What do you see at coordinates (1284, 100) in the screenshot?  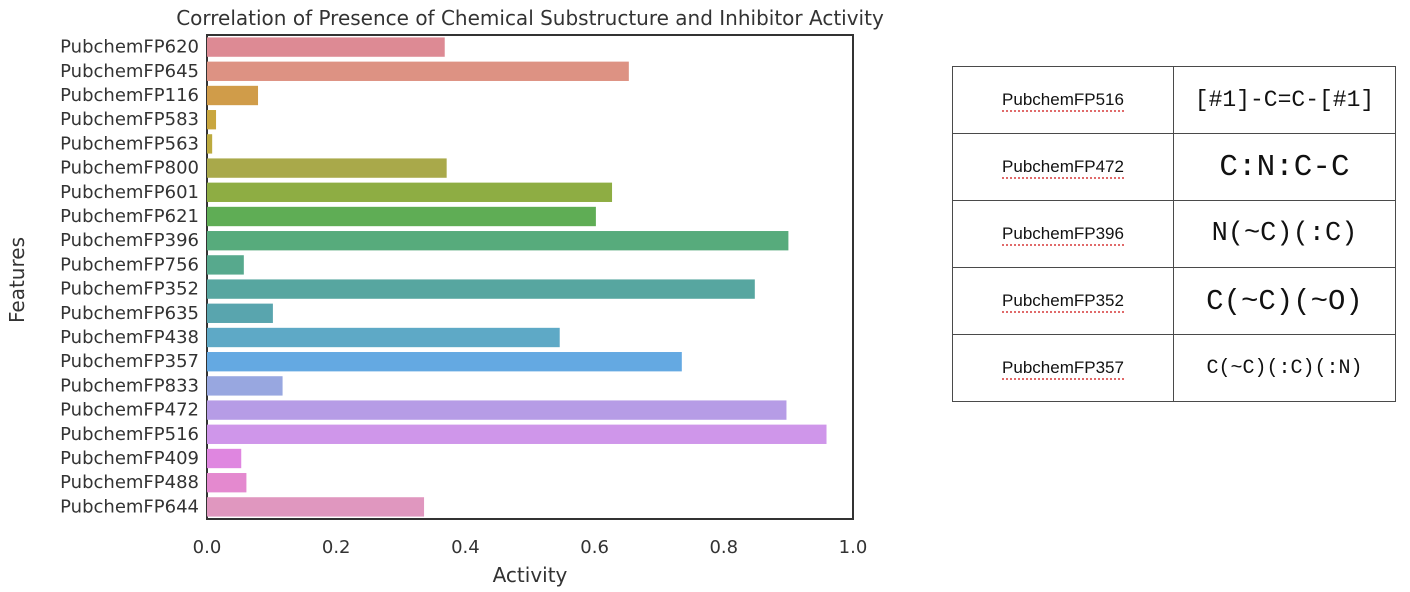 I see `smarts-cell: [#1]-C=C-[#1]` at bounding box center [1284, 100].